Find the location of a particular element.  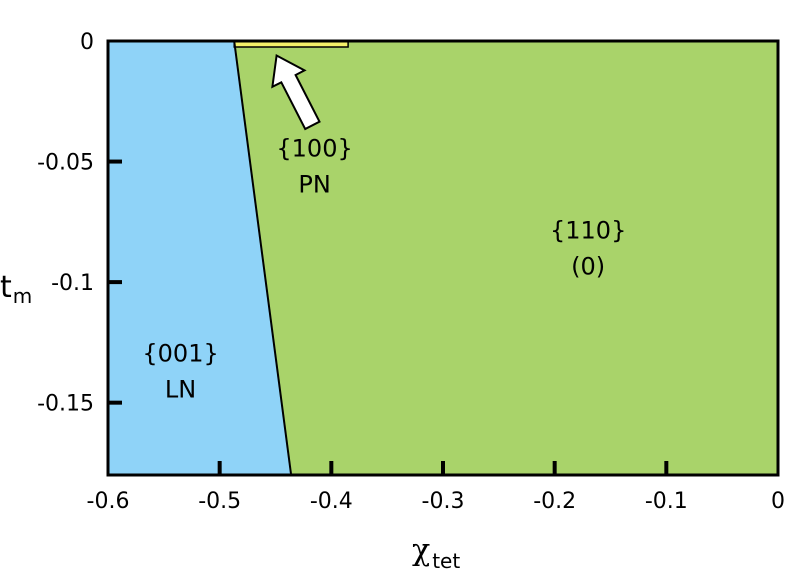

region-label-line2: PN is located at coordinates (314, 185).